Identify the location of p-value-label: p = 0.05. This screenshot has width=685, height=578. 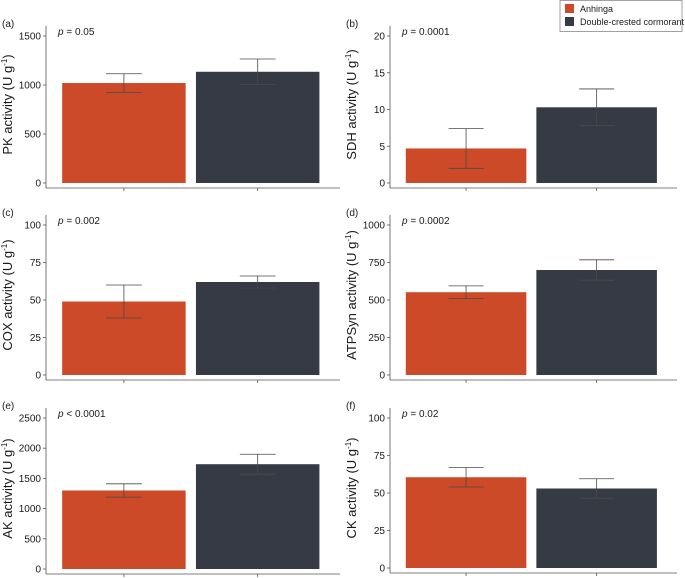
(76, 32).